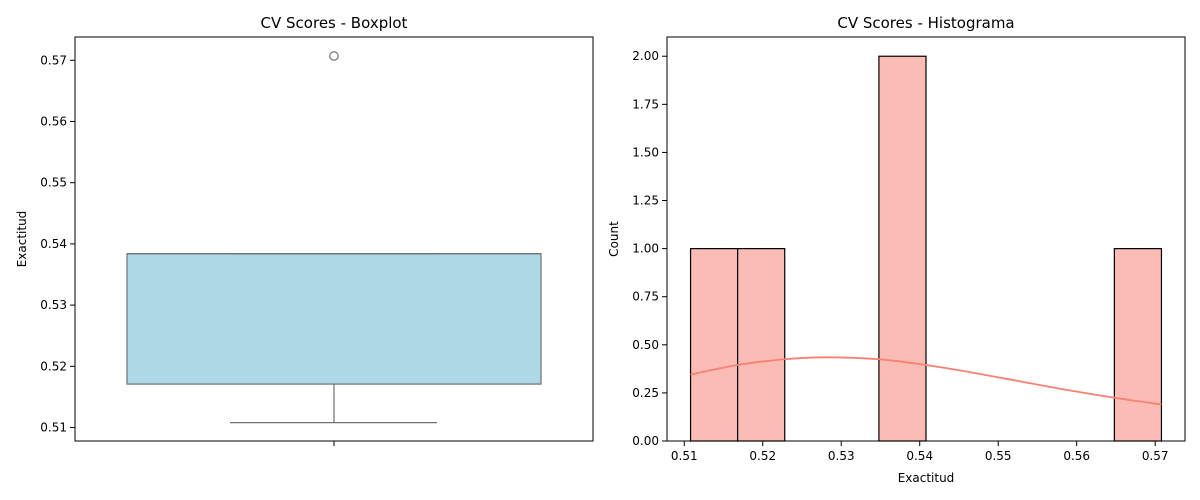 The width and height of the screenshot is (1200, 500). I want to click on histogram-x-tick-label: 0.51, so click(684, 456).